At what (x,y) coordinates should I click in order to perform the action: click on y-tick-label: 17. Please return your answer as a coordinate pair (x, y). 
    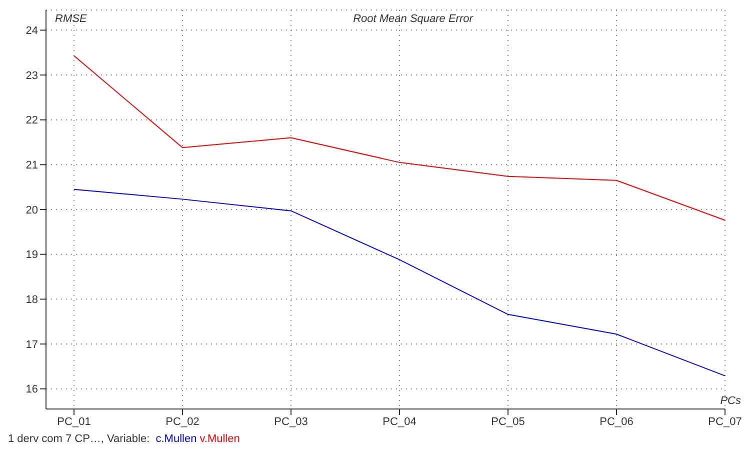
    Looking at the image, I should click on (32, 344).